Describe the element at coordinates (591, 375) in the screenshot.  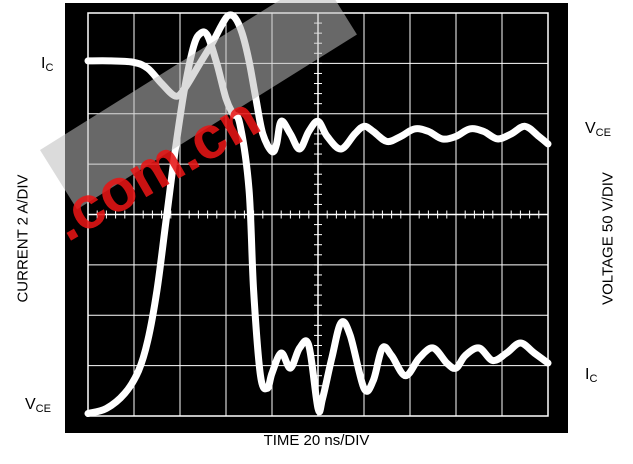
I see `ic-right-label: IC` at that location.